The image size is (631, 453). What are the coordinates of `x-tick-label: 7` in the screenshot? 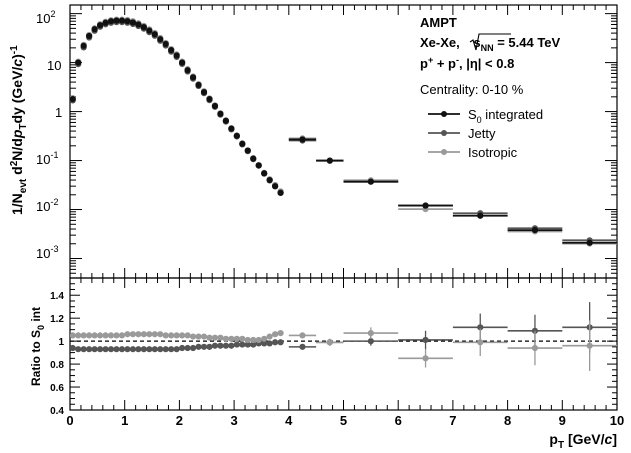 It's located at (452, 420).